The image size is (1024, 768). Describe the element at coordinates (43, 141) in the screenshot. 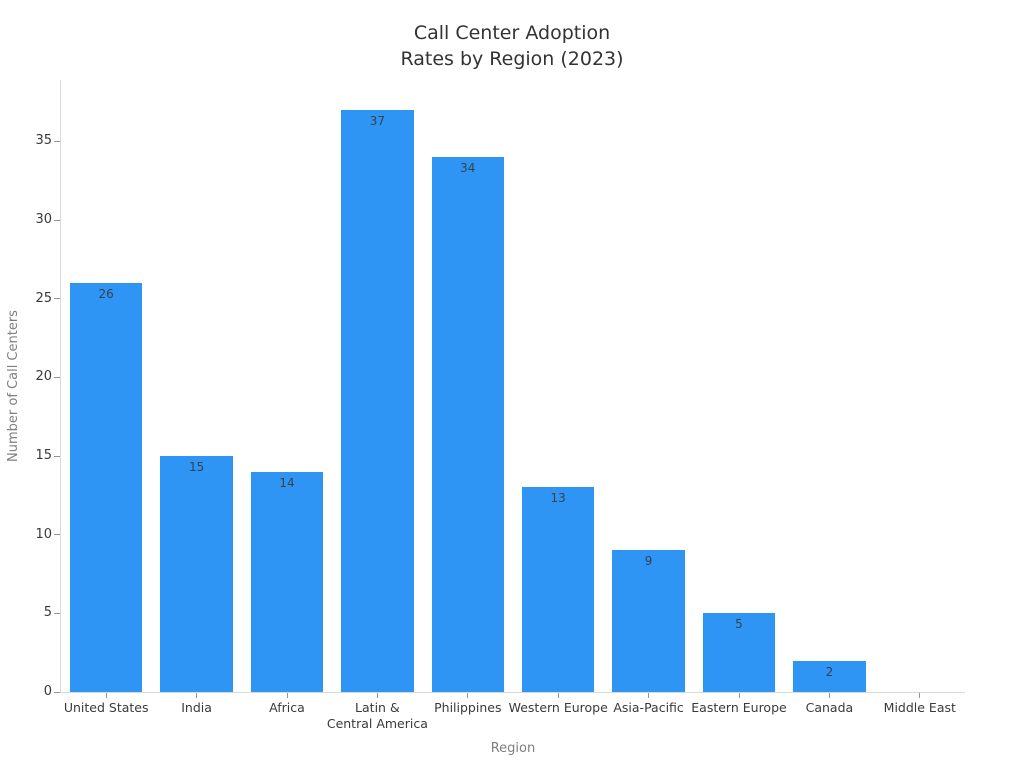

I see `y-tick-label: 35` at that location.